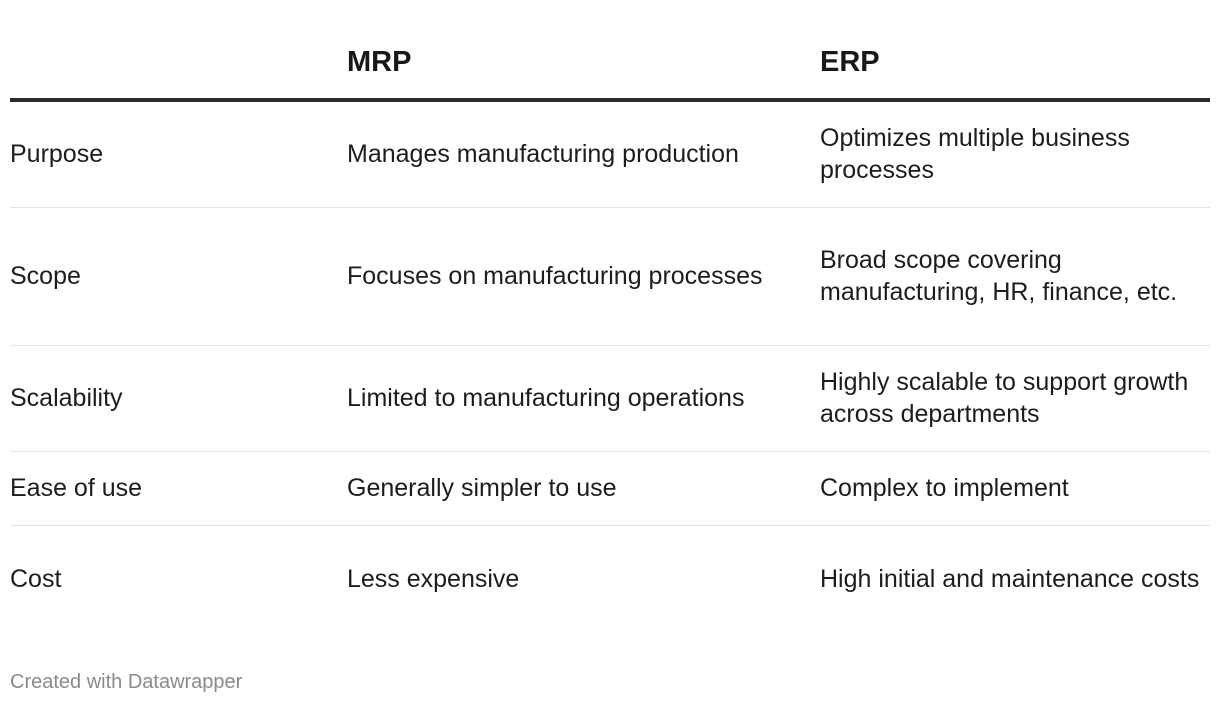  Describe the element at coordinates (126, 682) in the screenshot. I see `datawrapper-credit: Created with Datawrapper` at that location.